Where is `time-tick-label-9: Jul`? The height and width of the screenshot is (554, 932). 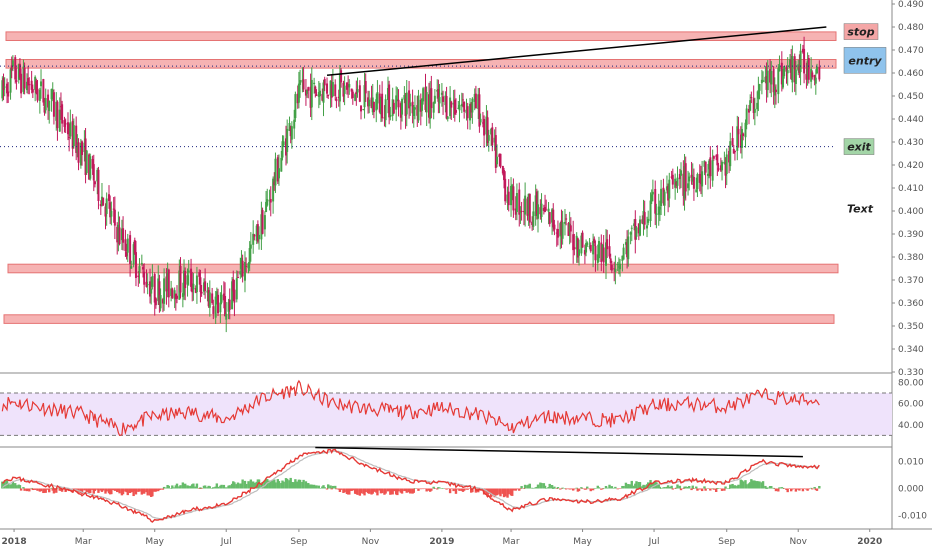
time-tick-label-9: Jul is located at coordinates (654, 542).